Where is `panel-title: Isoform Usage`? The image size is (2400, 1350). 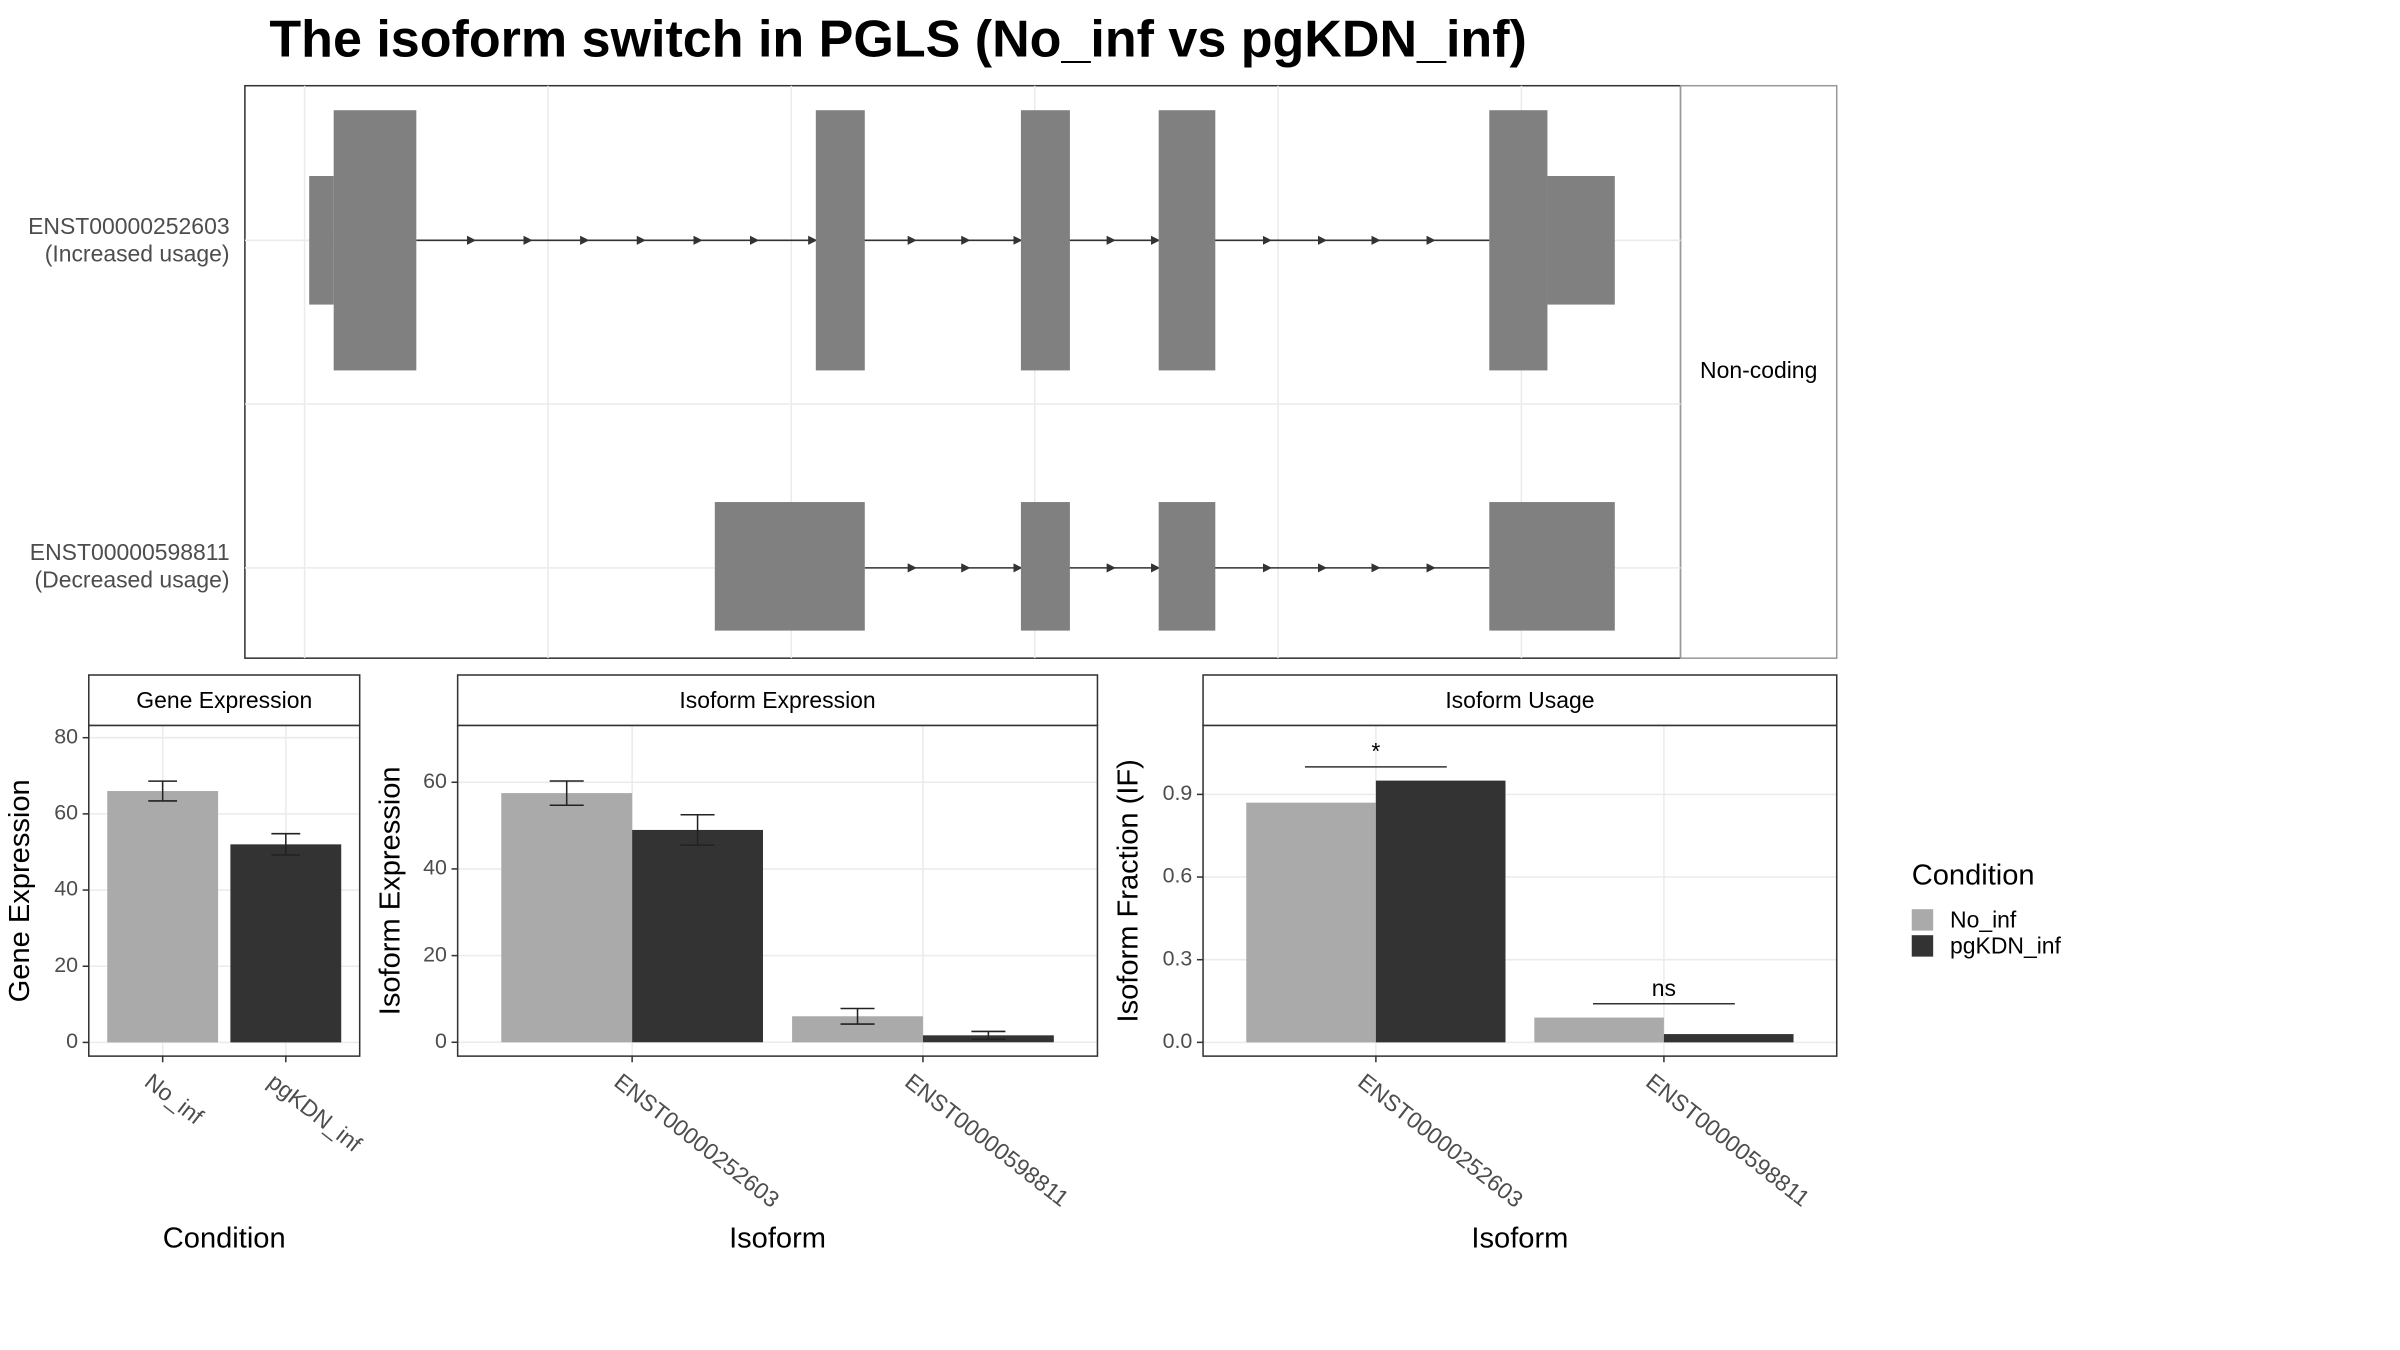
panel-title: Isoform Usage is located at coordinates (1519, 700).